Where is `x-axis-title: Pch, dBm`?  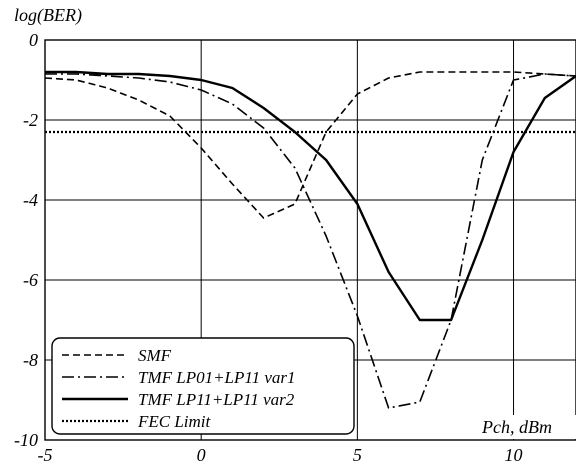 x-axis-title: Pch, dBm is located at coordinates (516, 427).